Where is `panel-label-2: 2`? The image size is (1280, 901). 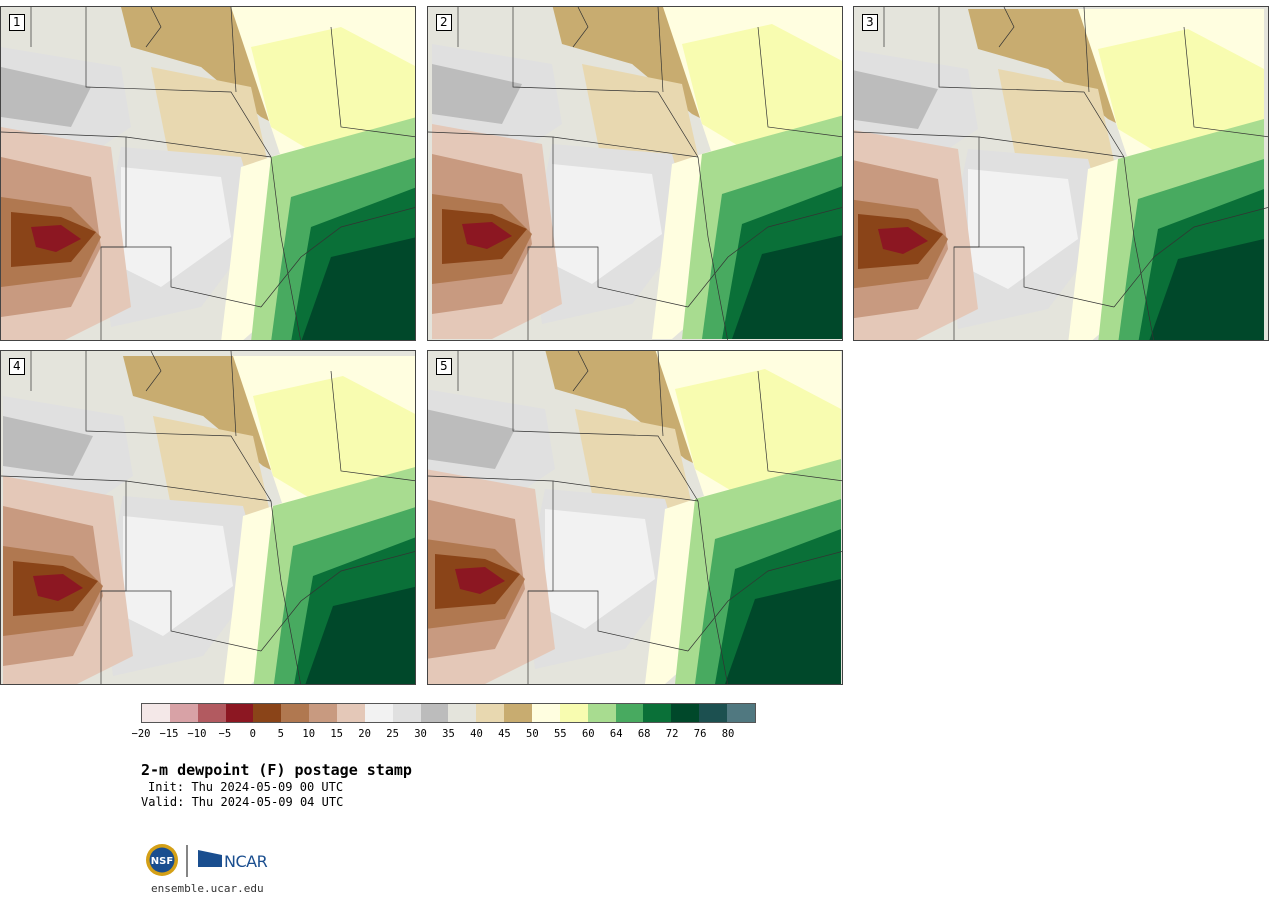
panel-label-2: 2 is located at coordinates (444, 22).